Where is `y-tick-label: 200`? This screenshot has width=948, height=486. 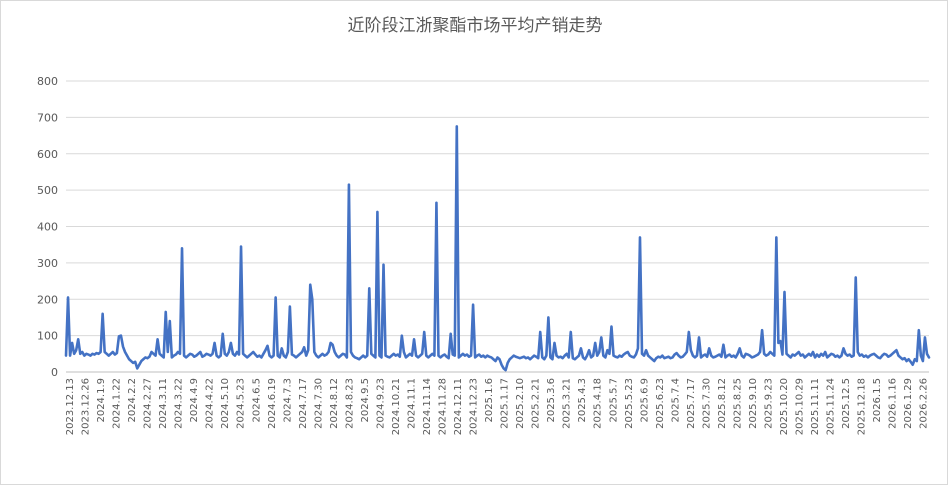
y-tick-label: 200 is located at coordinates (47, 299).